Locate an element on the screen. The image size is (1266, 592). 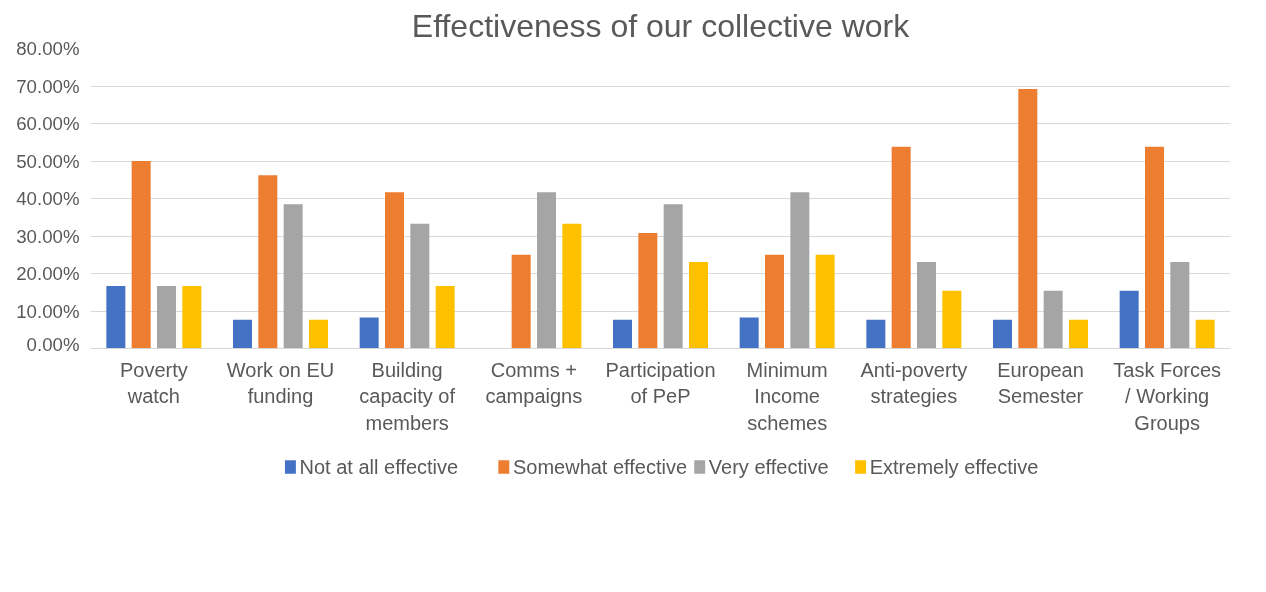
y-tick-label: 40.00% is located at coordinates (48, 198).